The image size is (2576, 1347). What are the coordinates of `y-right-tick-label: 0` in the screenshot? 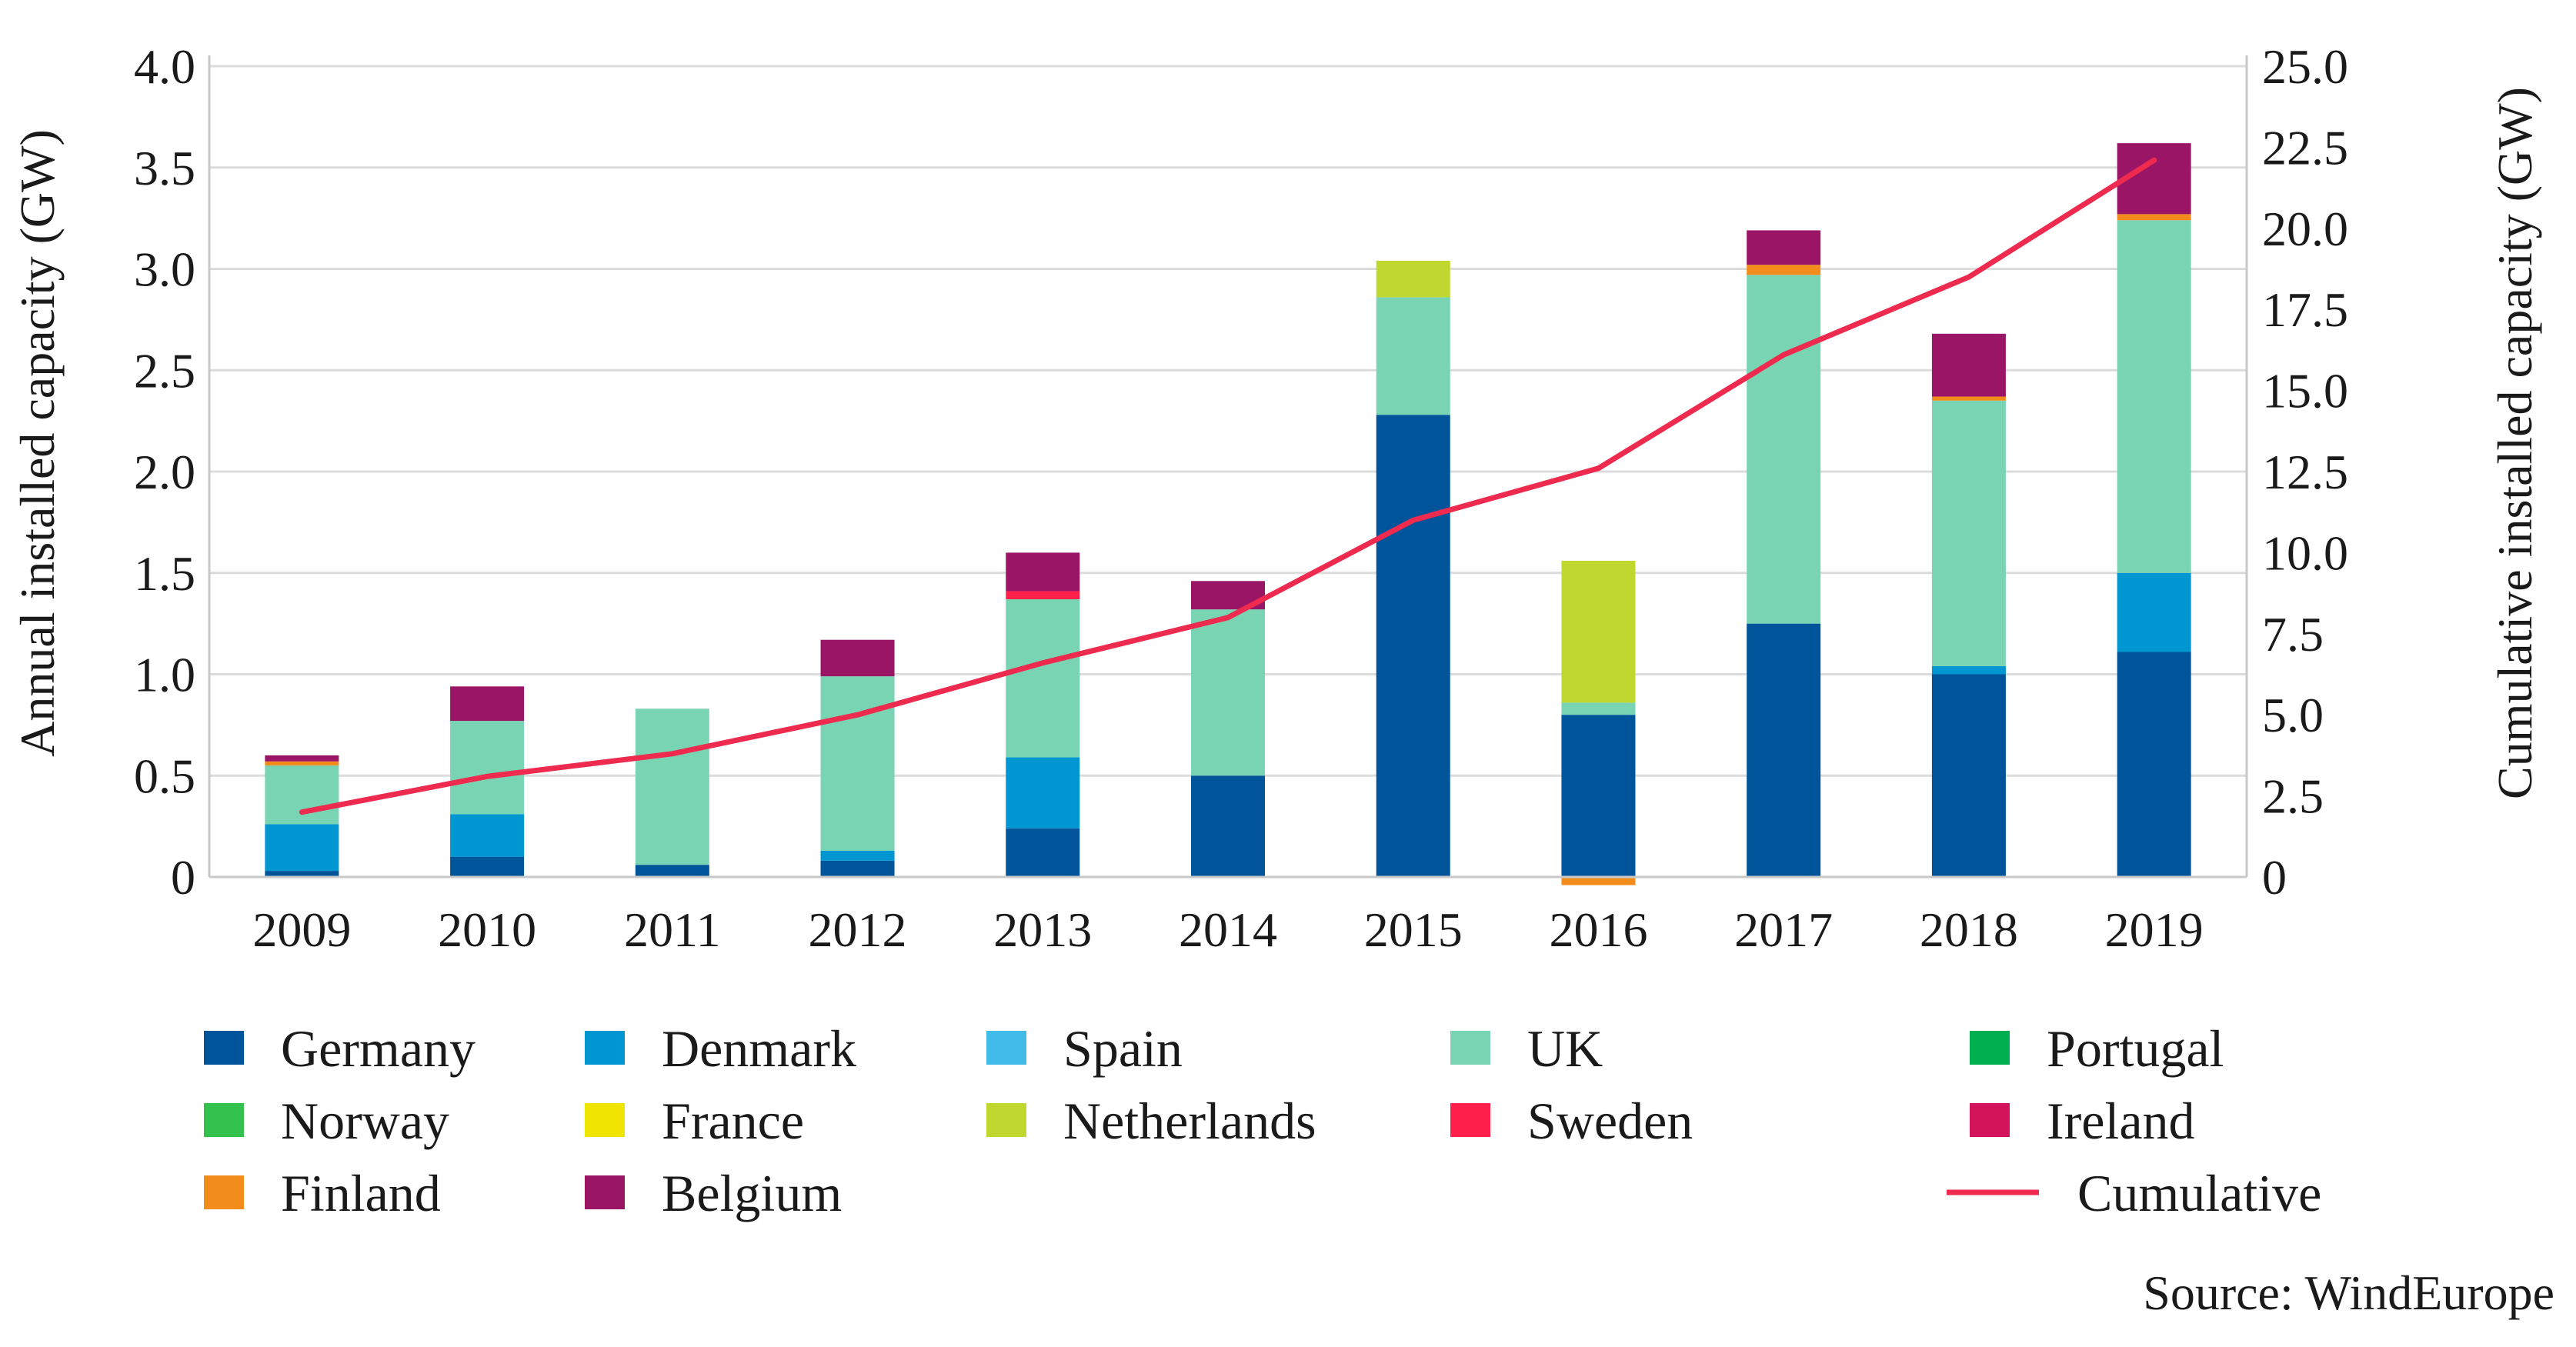 It's located at (2274, 878).